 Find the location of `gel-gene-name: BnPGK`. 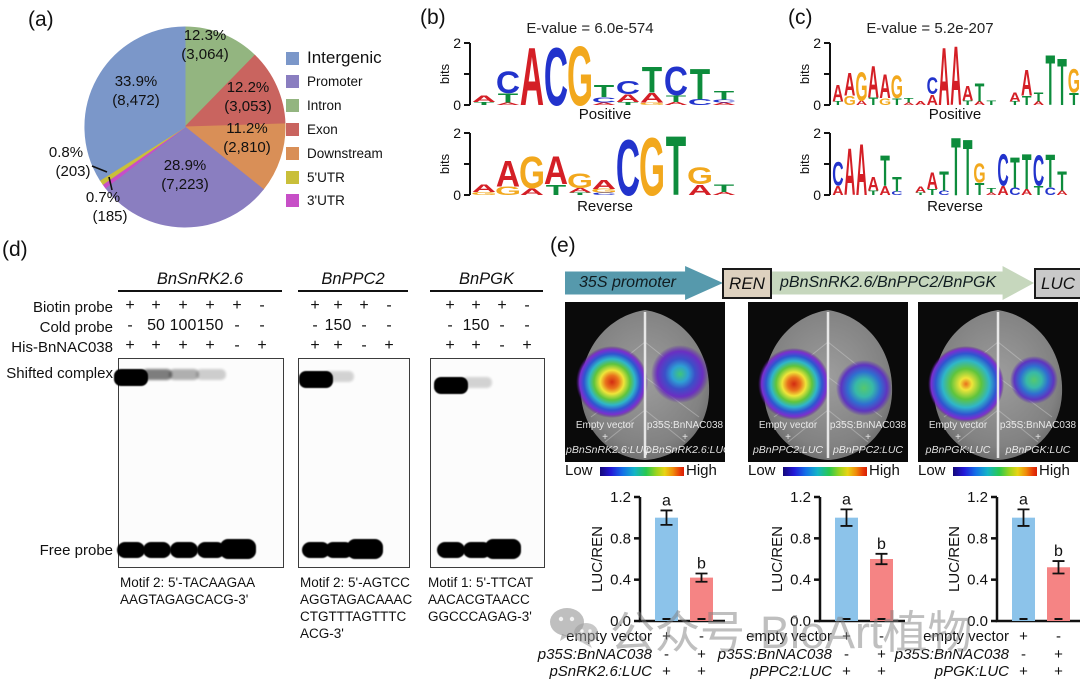

gel-gene-name: BnPGK is located at coordinates (486, 279).